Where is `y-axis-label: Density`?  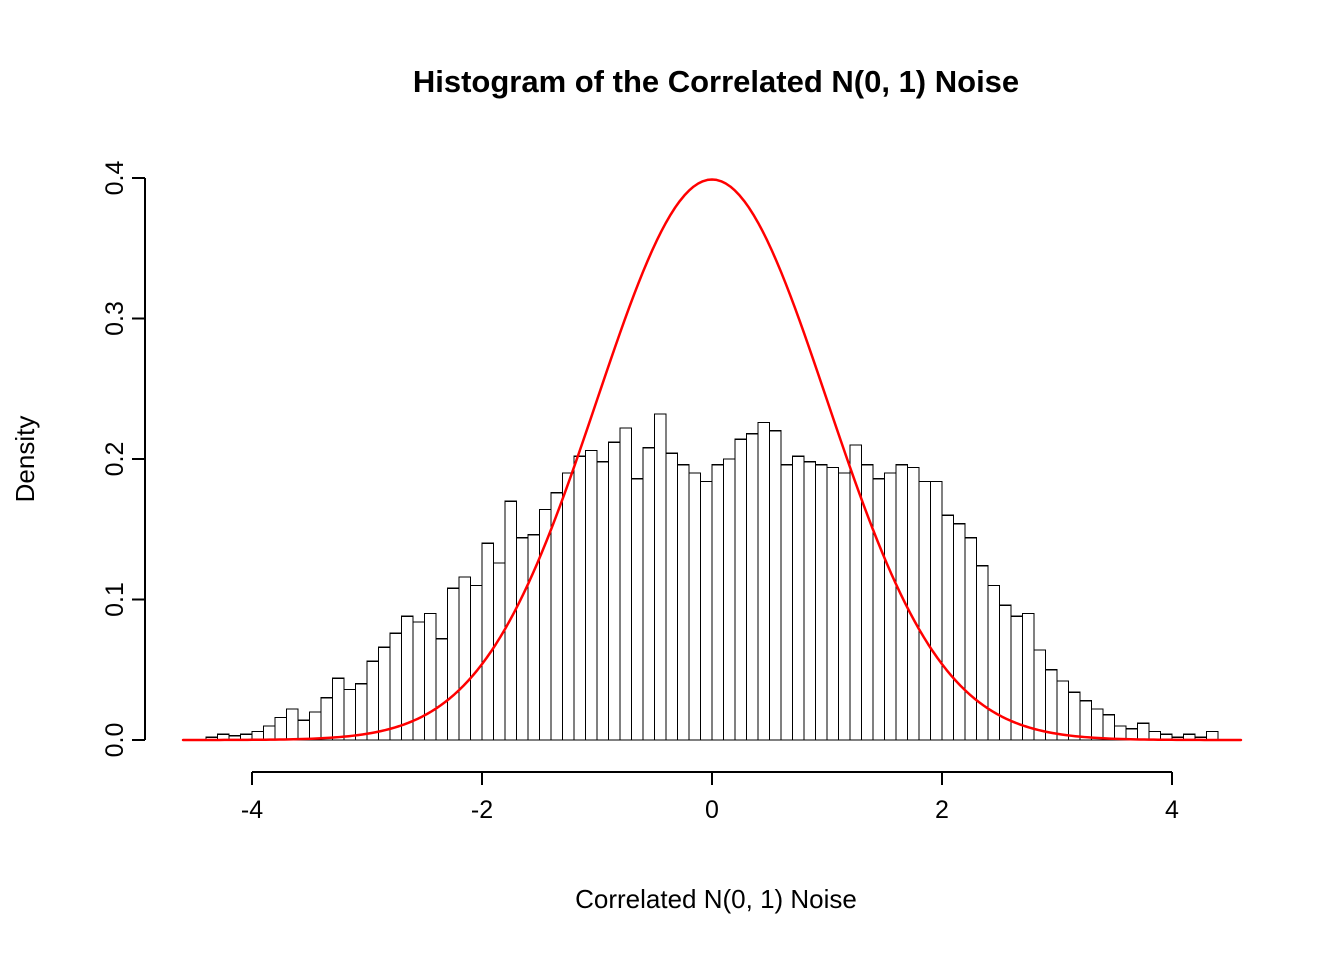 y-axis-label: Density is located at coordinates (25, 459).